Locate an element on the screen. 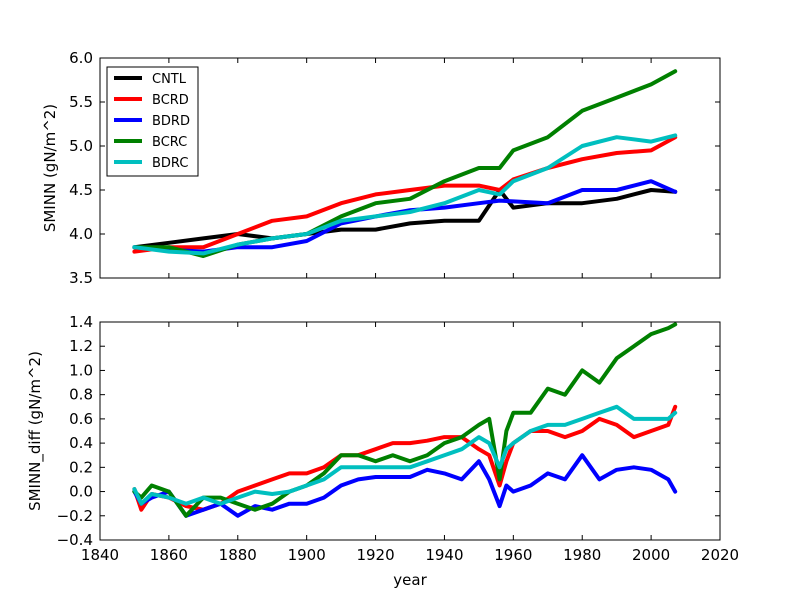 The height and width of the screenshot is (600, 800). x-tick-label: 1880 is located at coordinates (238, 555).